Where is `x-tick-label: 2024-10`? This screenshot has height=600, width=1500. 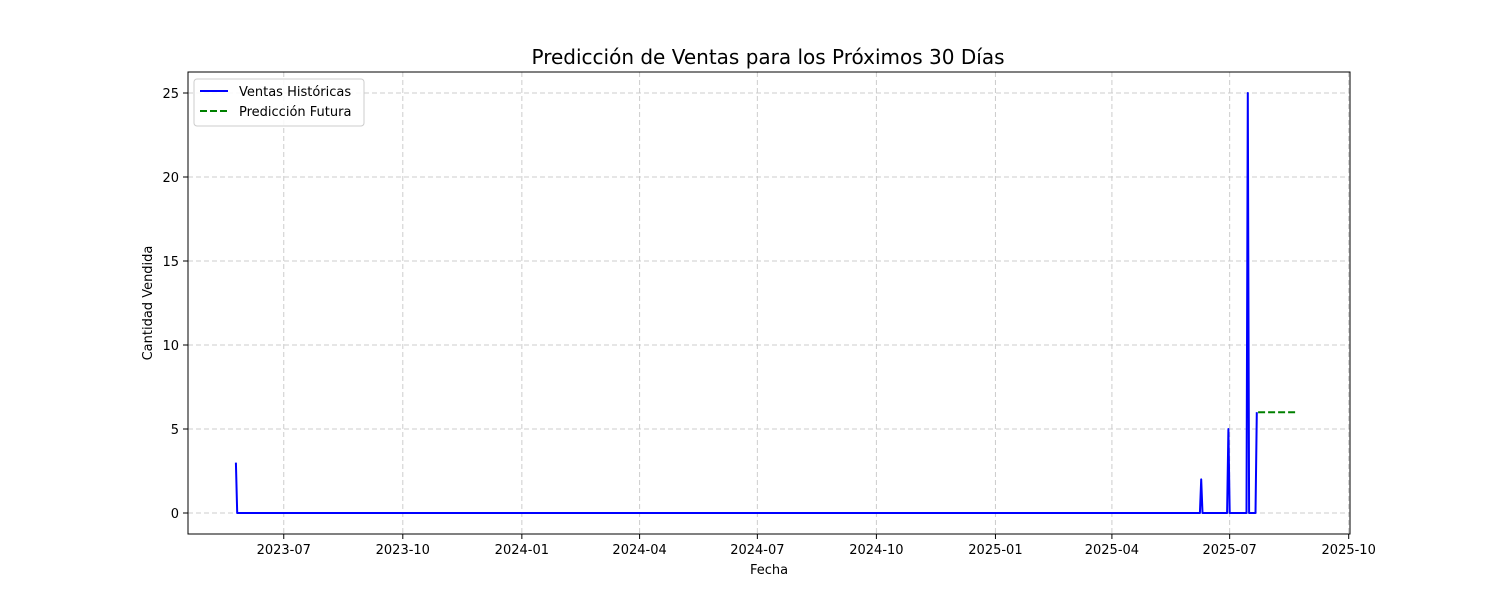
x-tick-label: 2024-10 is located at coordinates (876, 550).